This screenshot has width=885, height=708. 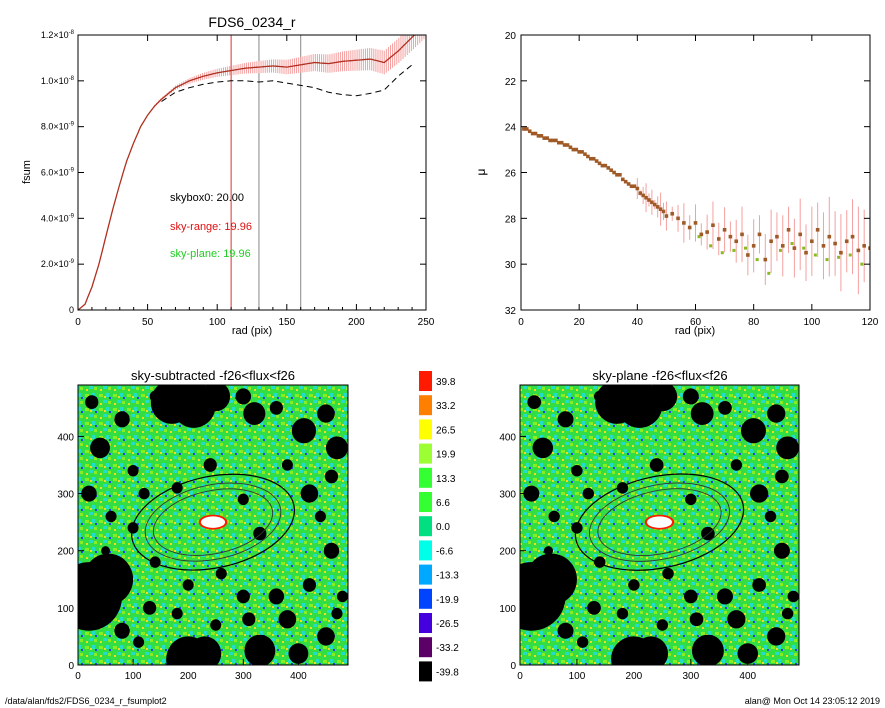 What do you see at coordinates (754, 322) in the screenshot?
I see `mu-xtick-label: 80` at bounding box center [754, 322].